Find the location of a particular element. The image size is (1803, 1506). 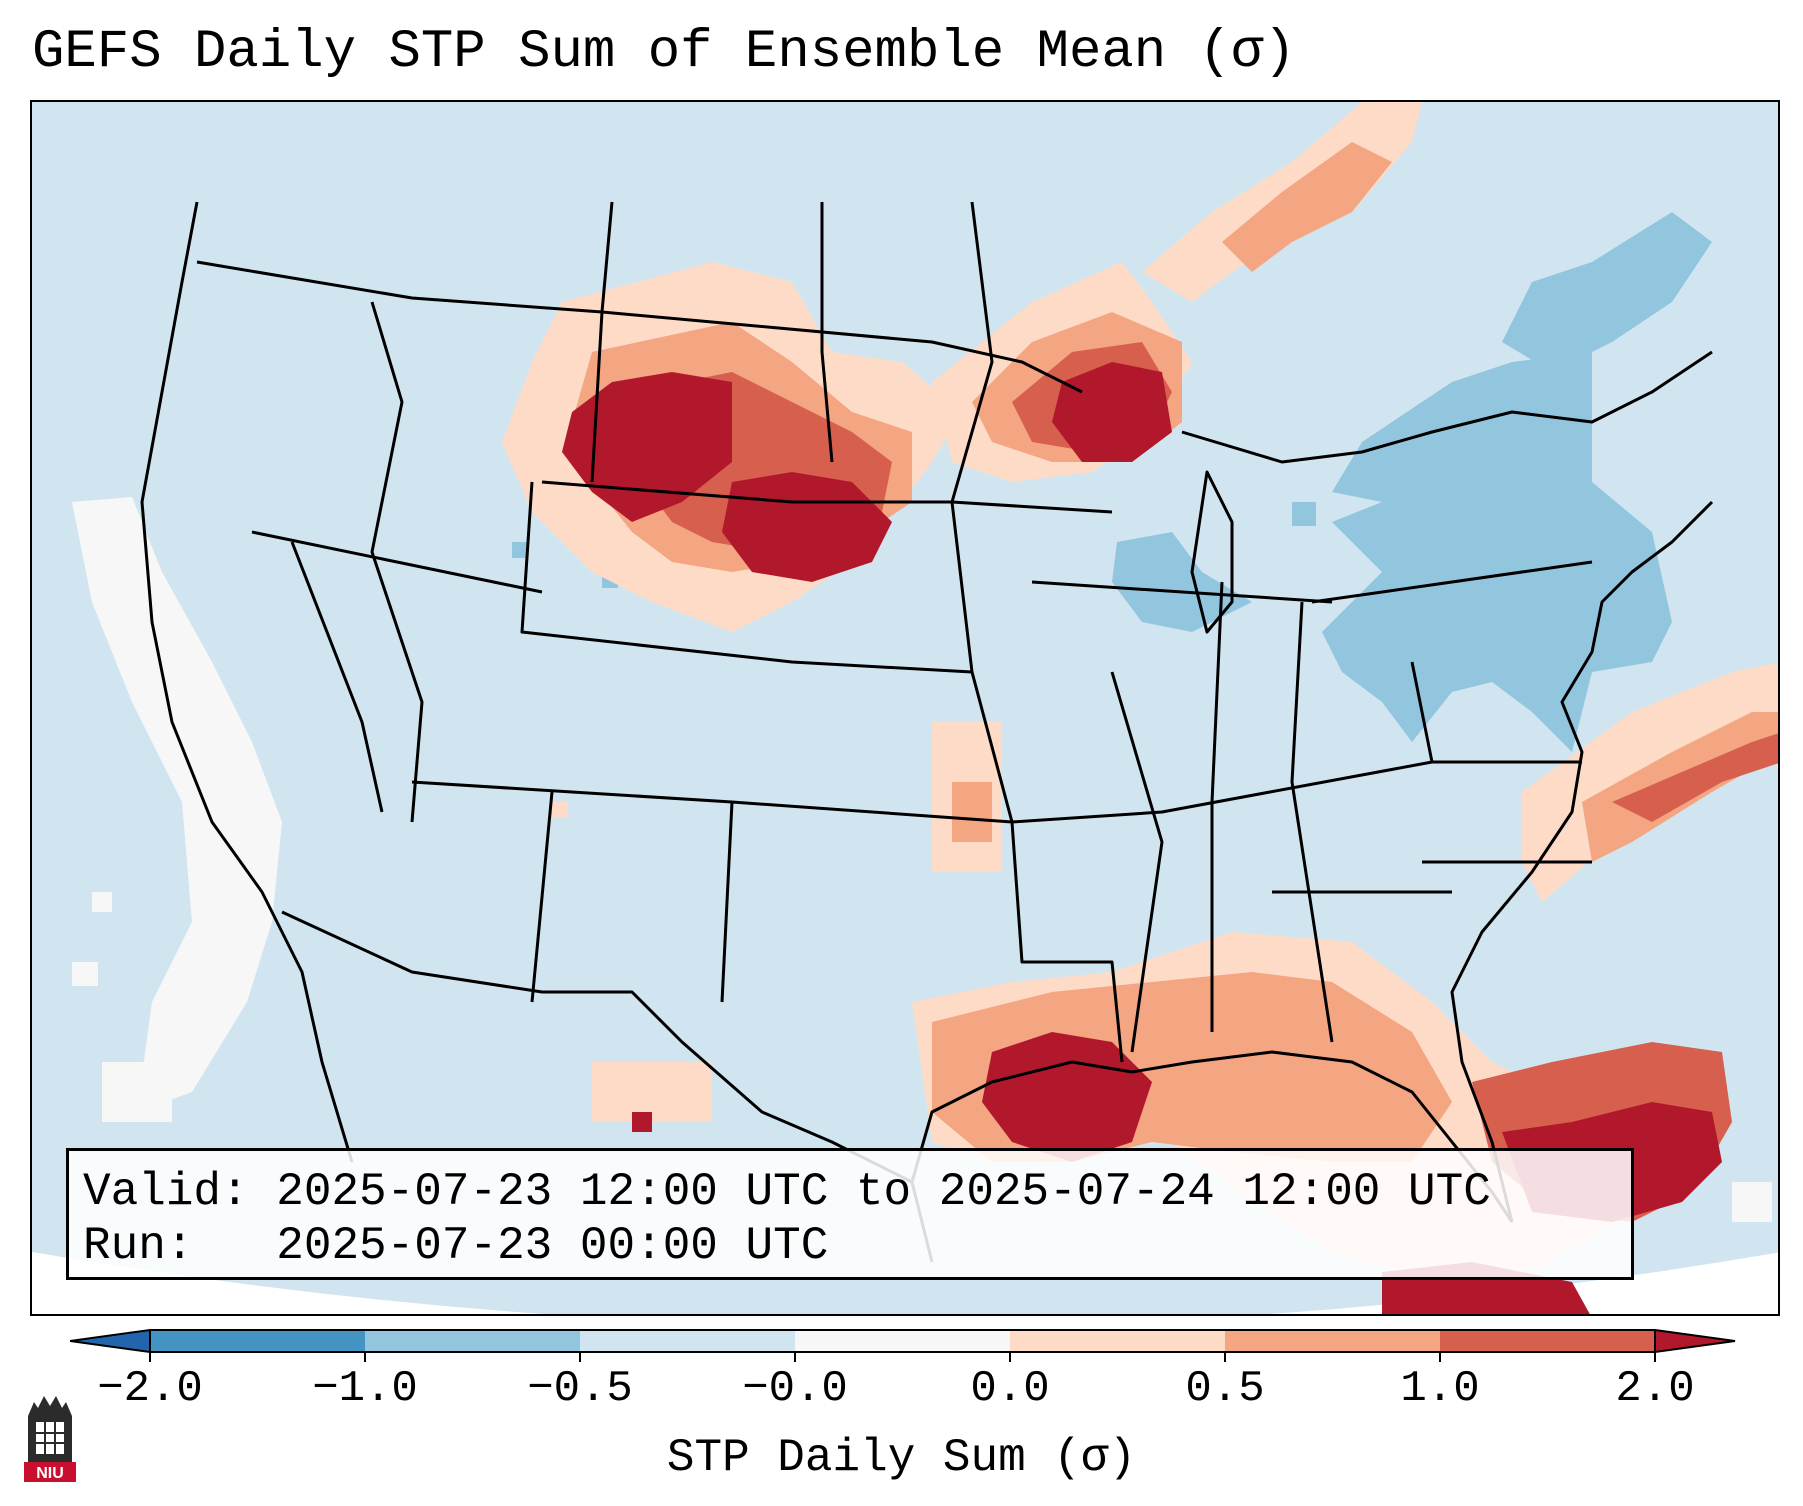

ohio-negative-cell is located at coordinates (1304, 514).